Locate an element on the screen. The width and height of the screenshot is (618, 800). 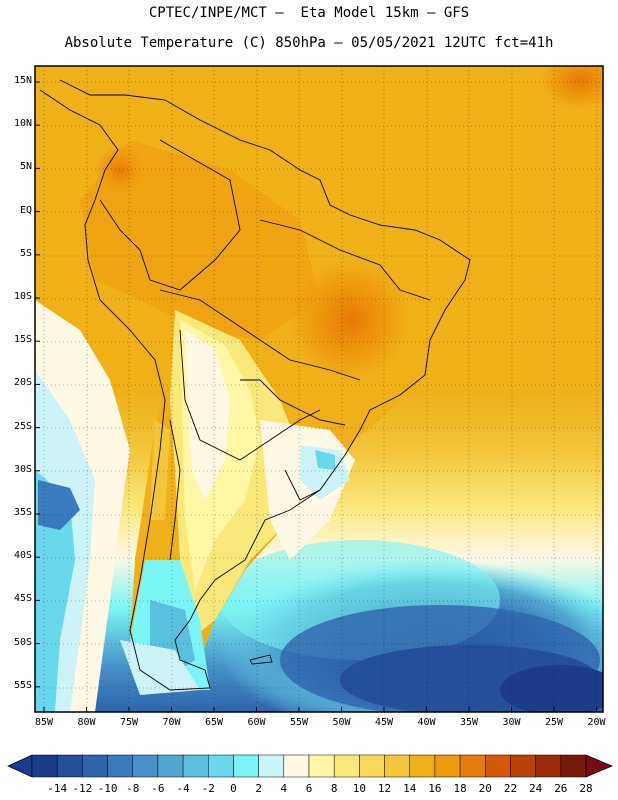
lon-label: 40W is located at coordinates (426, 722).